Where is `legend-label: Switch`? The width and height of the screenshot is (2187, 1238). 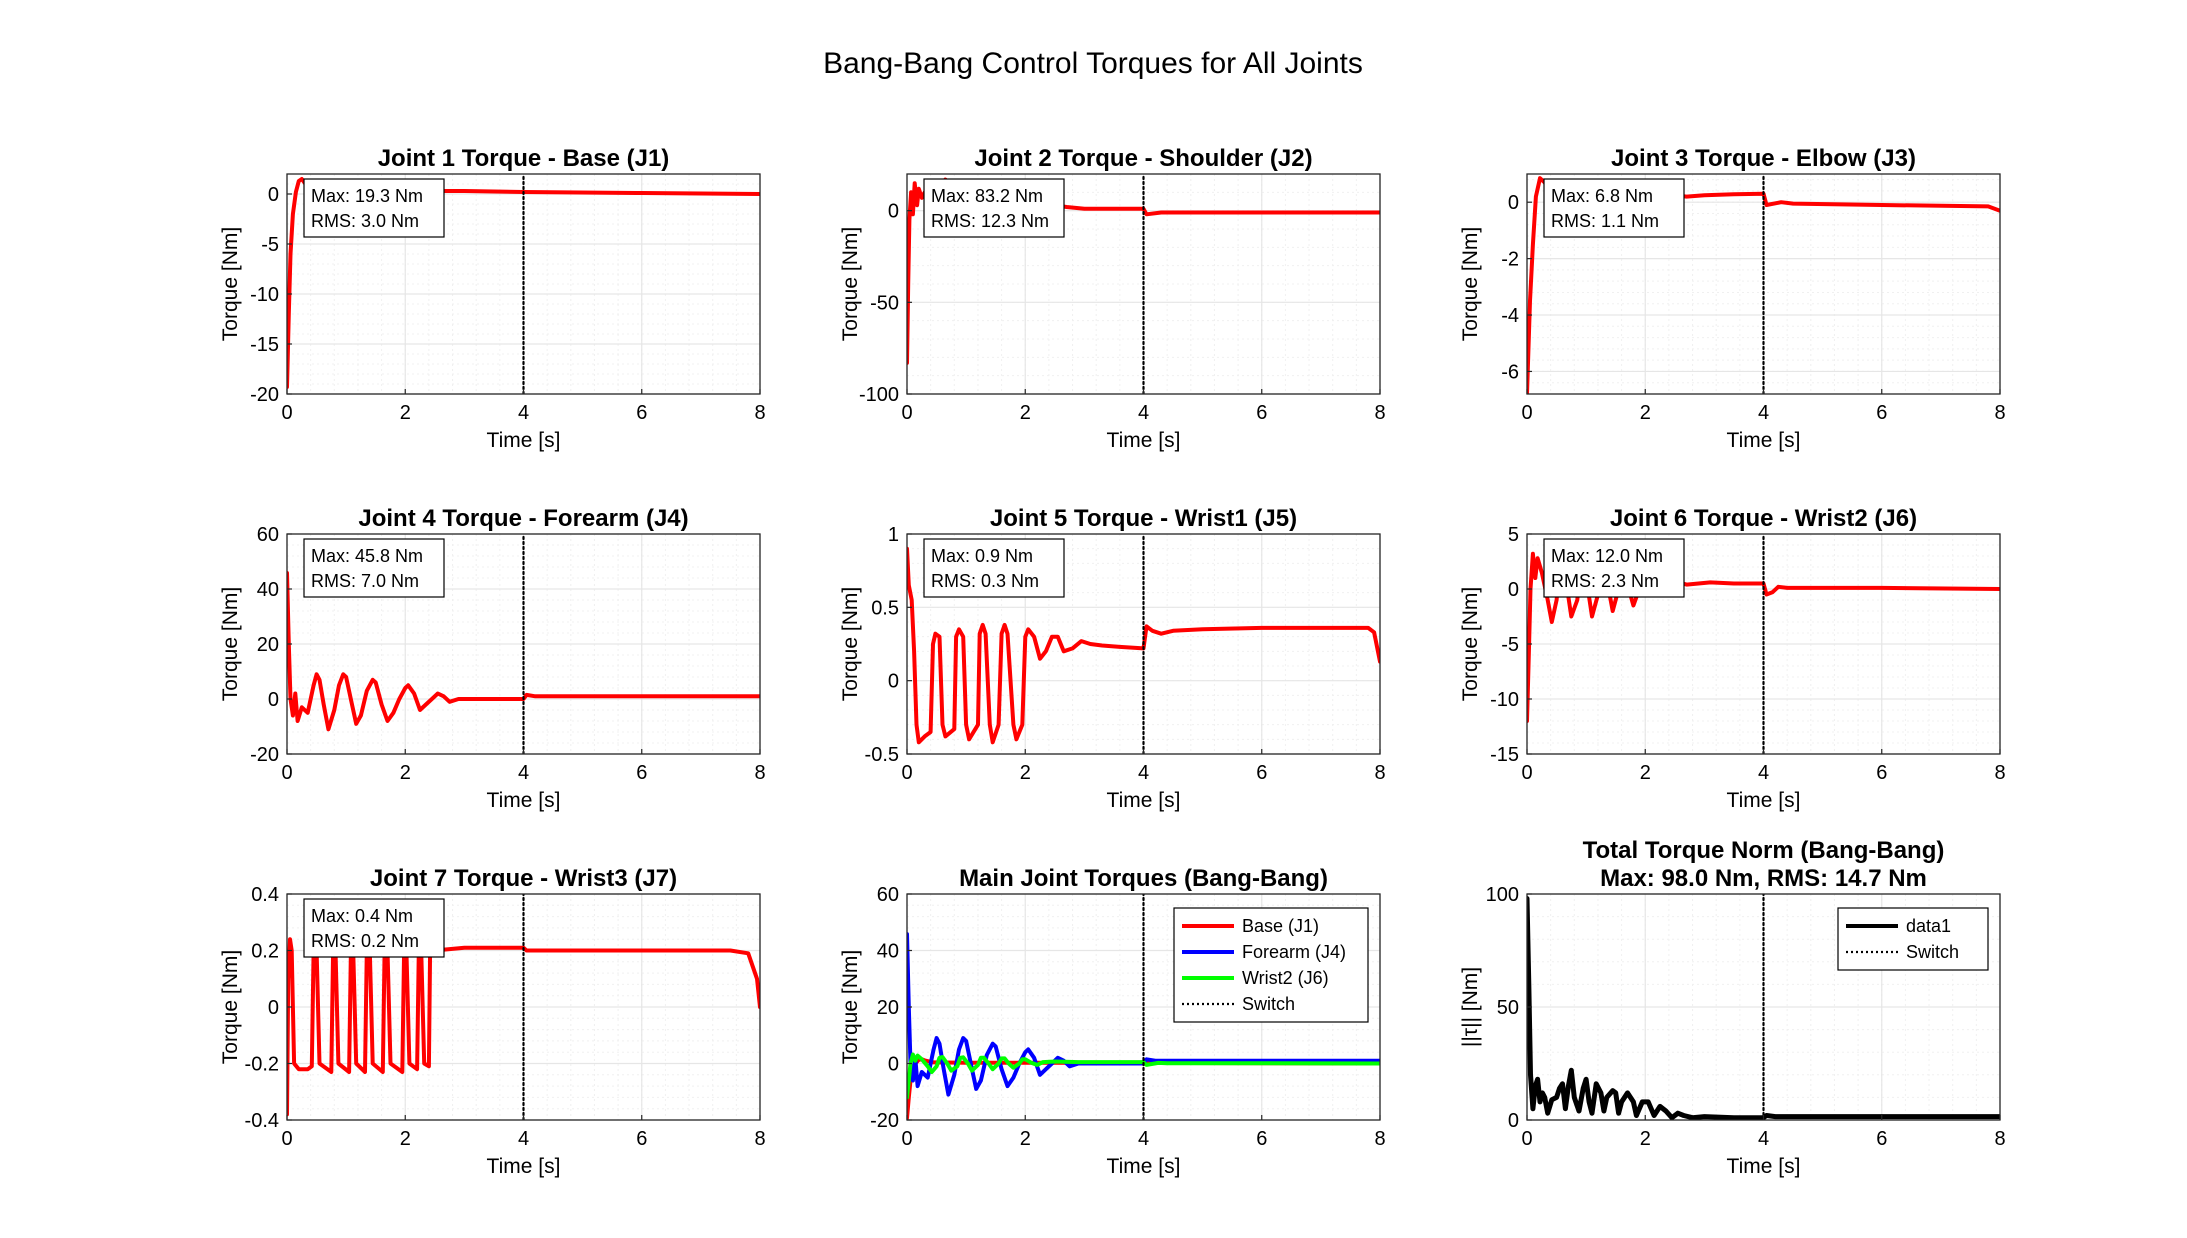
legend-label: Switch is located at coordinates (1932, 952).